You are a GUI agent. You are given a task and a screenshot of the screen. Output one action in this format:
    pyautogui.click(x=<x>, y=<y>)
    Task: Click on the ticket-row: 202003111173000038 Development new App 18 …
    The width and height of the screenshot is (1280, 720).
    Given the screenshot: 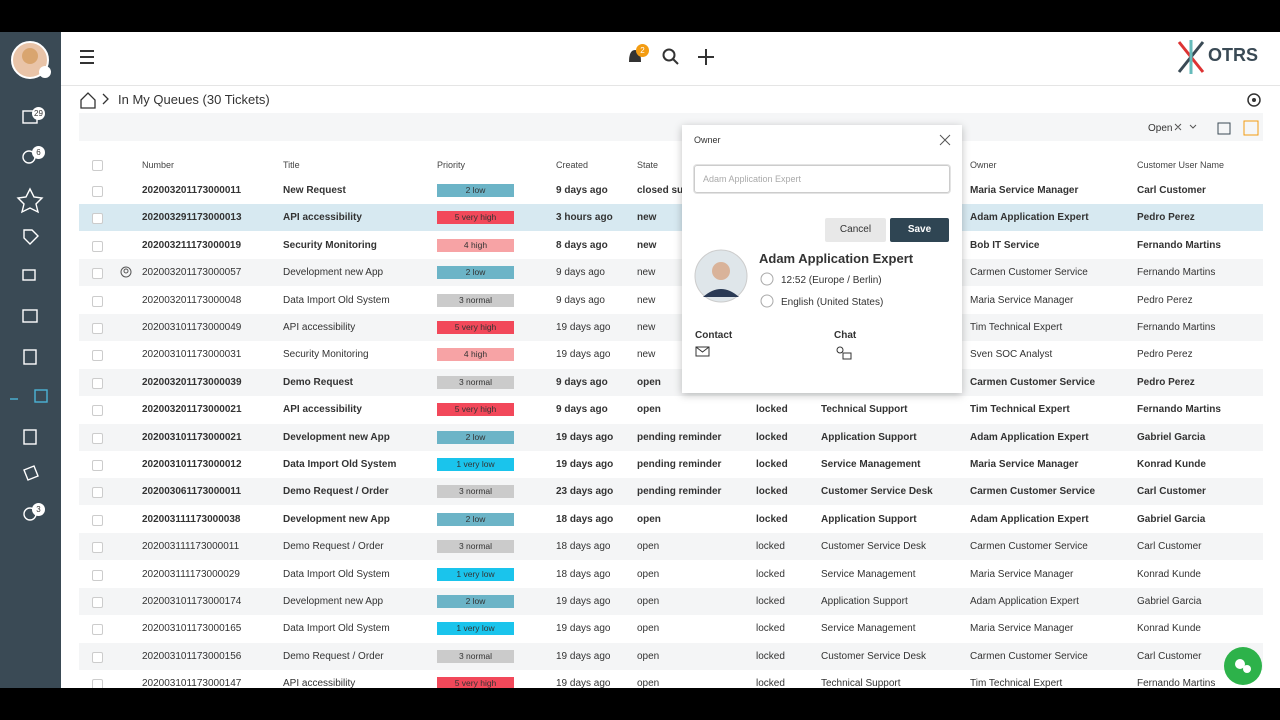 What is the action you would take?
    pyautogui.click(x=671, y=519)
    